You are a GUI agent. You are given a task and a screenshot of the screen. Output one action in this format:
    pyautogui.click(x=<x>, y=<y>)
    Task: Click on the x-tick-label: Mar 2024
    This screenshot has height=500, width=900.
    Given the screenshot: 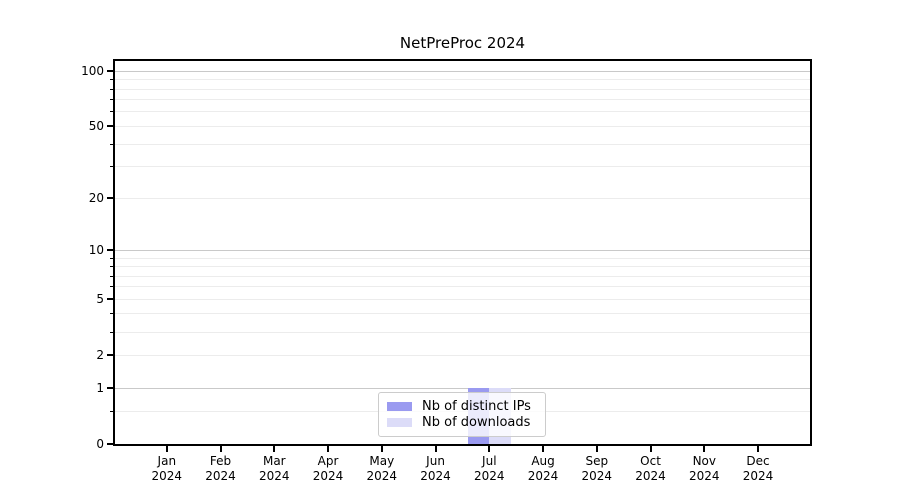 What is the action you would take?
    pyautogui.click(x=274, y=469)
    